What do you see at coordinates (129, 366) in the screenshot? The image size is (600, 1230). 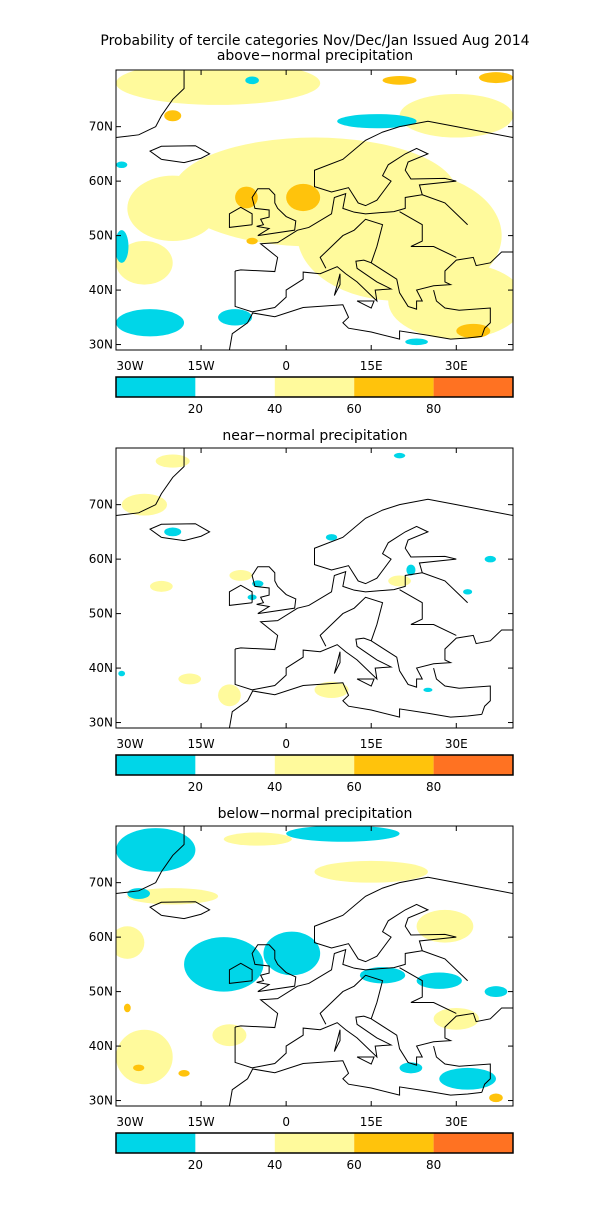 I see `lon-label: 30W` at bounding box center [129, 366].